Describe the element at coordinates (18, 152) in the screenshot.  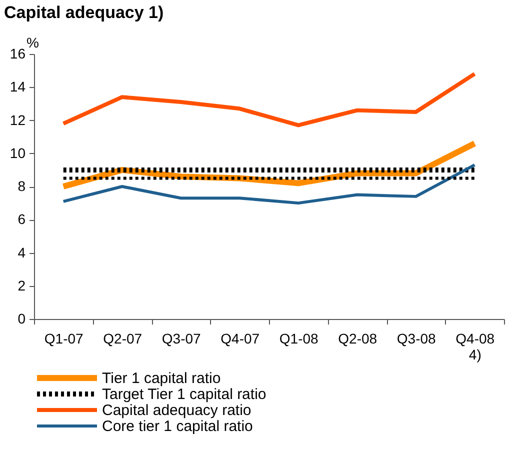
I see `y-tick-label: 10` at that location.